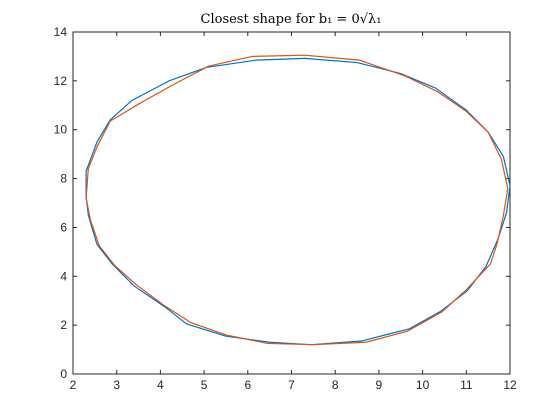 The image size is (560, 420). I want to click on y-tick-label-10: 10, so click(61, 130).